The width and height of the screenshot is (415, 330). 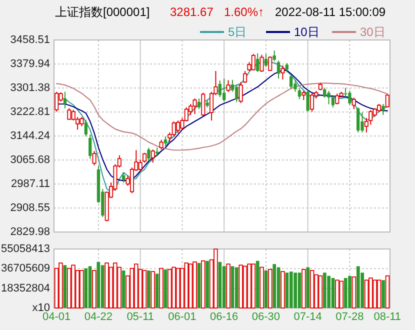 I want to click on y-tick-label: 2829.98, so click(x=30, y=232).